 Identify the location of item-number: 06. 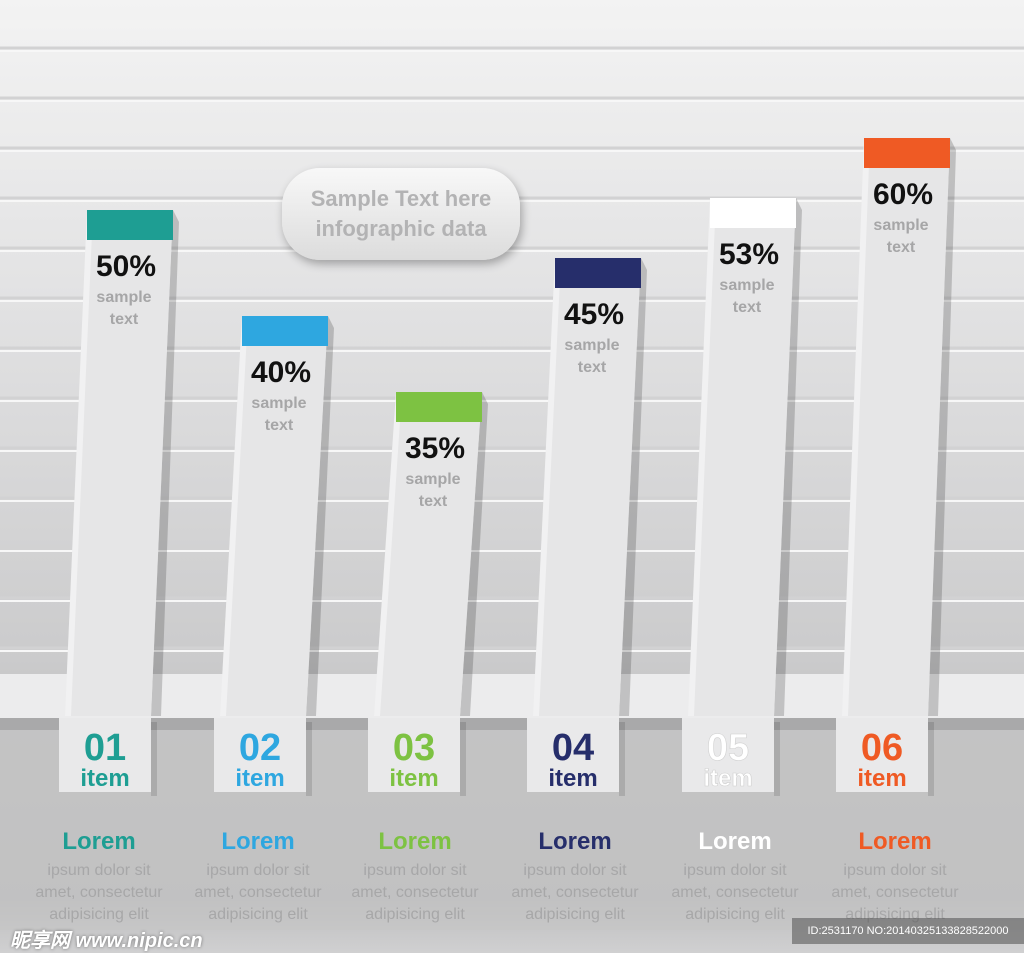
(882, 748).